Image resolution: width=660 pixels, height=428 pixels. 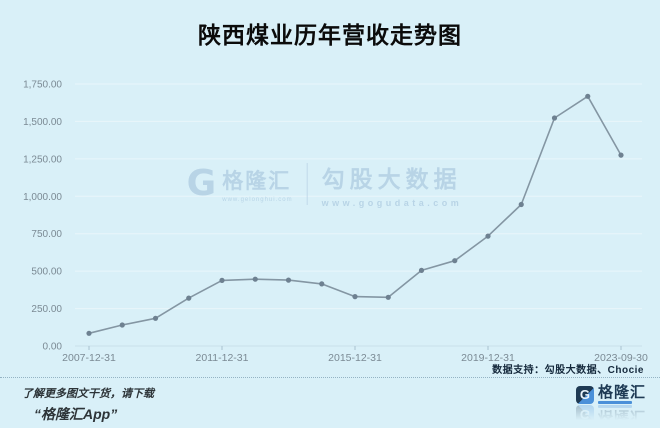 I want to click on gelonghui-logo: G 格隆汇, so click(x=610, y=394).